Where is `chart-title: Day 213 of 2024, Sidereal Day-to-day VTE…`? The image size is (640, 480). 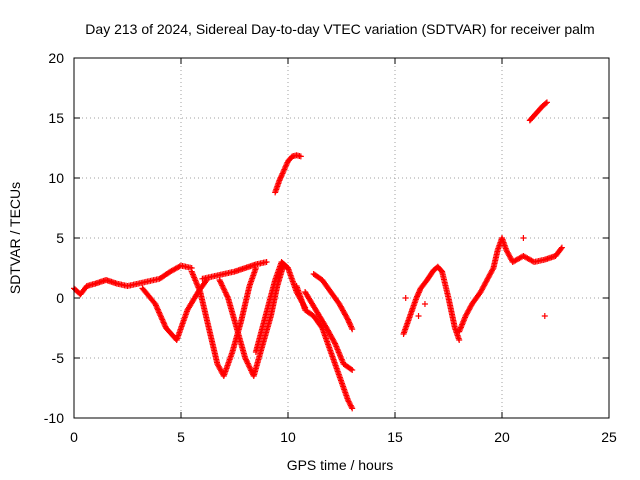 chart-title: Day 213 of 2024, Sidereal Day-to-day VTE… is located at coordinates (339, 29).